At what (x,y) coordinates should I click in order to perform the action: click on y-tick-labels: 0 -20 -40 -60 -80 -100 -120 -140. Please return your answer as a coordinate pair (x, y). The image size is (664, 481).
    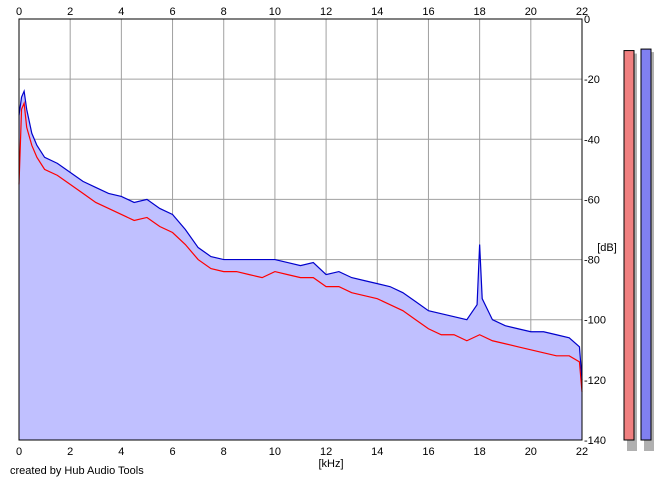
    Looking at the image, I should click on (595, 230).